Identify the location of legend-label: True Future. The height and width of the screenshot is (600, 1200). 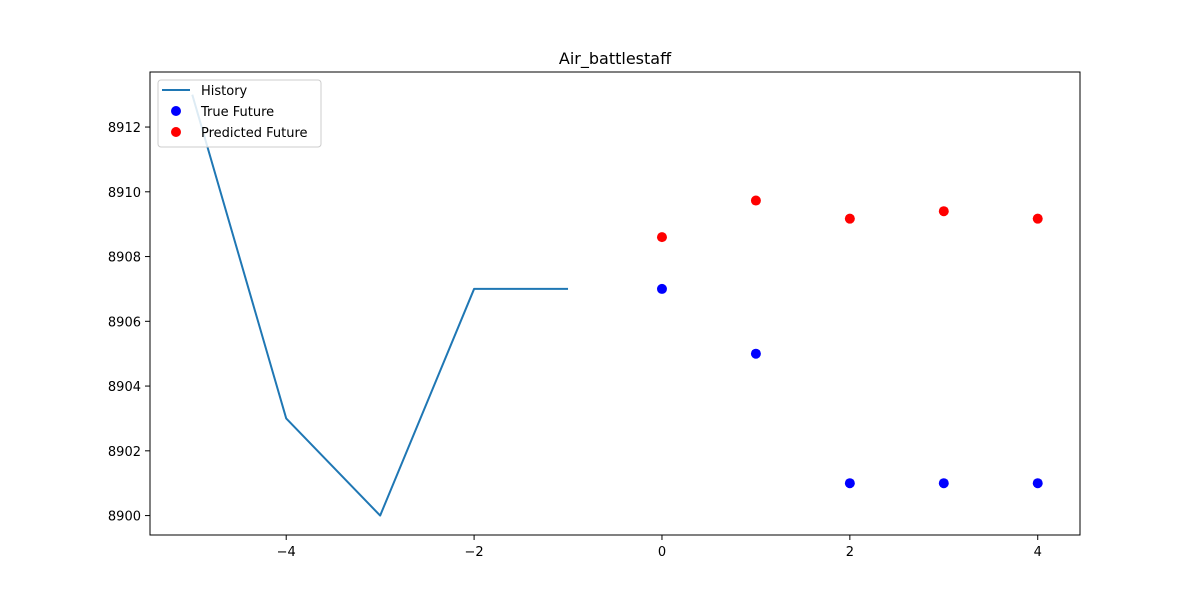
(237, 112).